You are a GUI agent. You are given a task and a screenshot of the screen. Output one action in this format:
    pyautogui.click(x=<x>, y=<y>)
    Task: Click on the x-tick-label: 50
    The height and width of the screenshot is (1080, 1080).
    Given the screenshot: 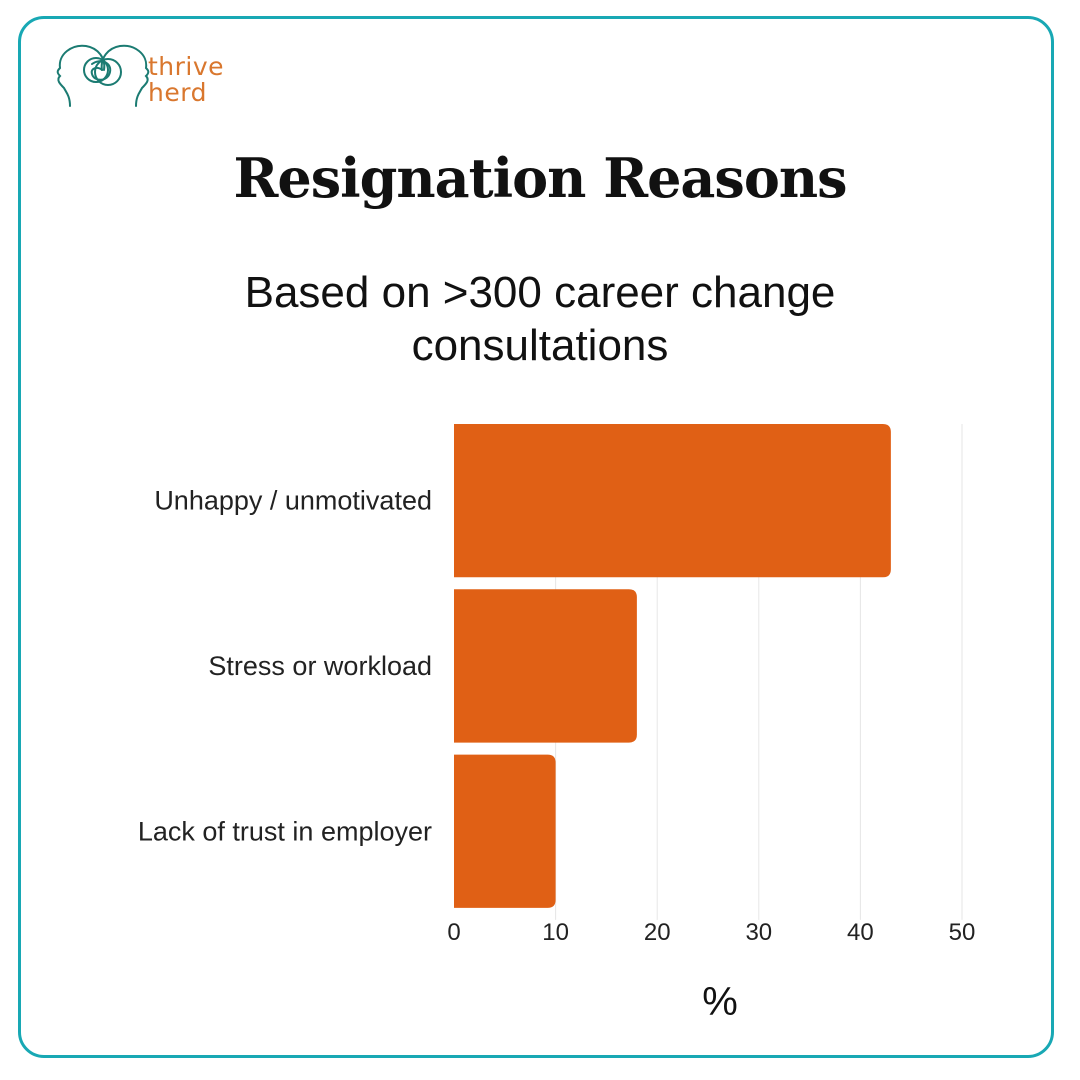 What is the action you would take?
    pyautogui.click(x=962, y=932)
    